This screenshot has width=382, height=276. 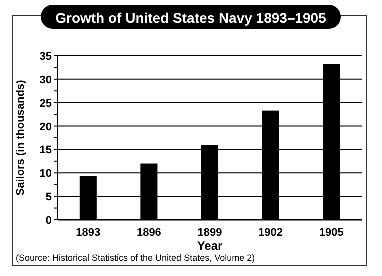 What do you see at coordinates (21, 138) in the screenshot?
I see `y-axis-title: Sailors (in thousands)` at bounding box center [21, 138].